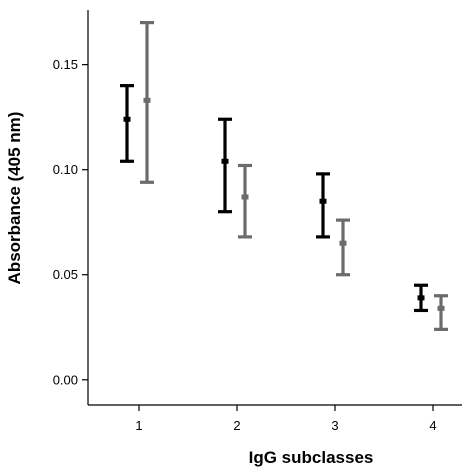 The width and height of the screenshot is (465, 470). I want to click on y-tick-label-0: 0.00, so click(65, 379).